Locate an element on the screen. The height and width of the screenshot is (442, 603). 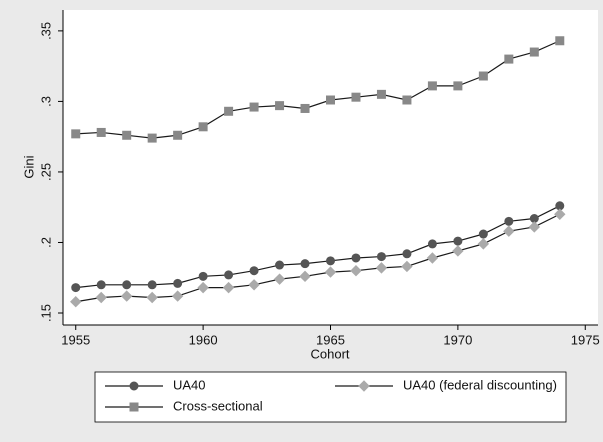
legend-label: UA40 is located at coordinates (189, 384).